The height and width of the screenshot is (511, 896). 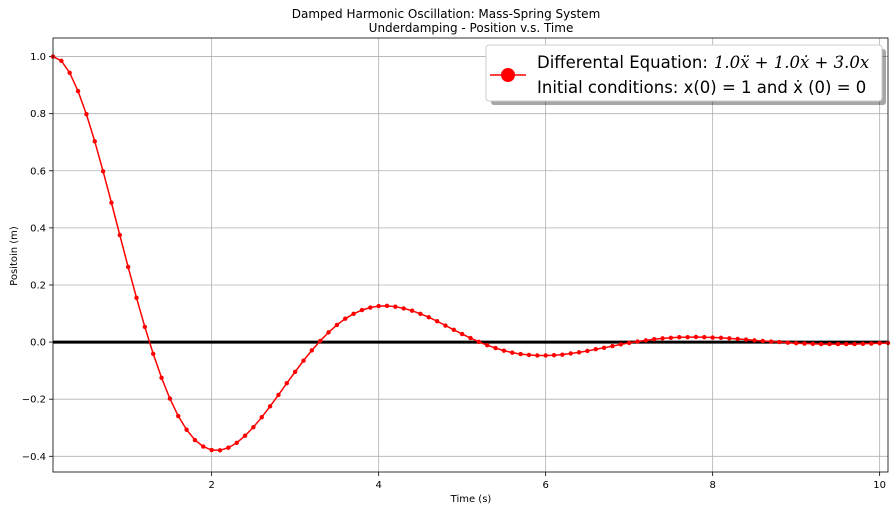 I want to click on legend-marker, so click(x=508, y=75).